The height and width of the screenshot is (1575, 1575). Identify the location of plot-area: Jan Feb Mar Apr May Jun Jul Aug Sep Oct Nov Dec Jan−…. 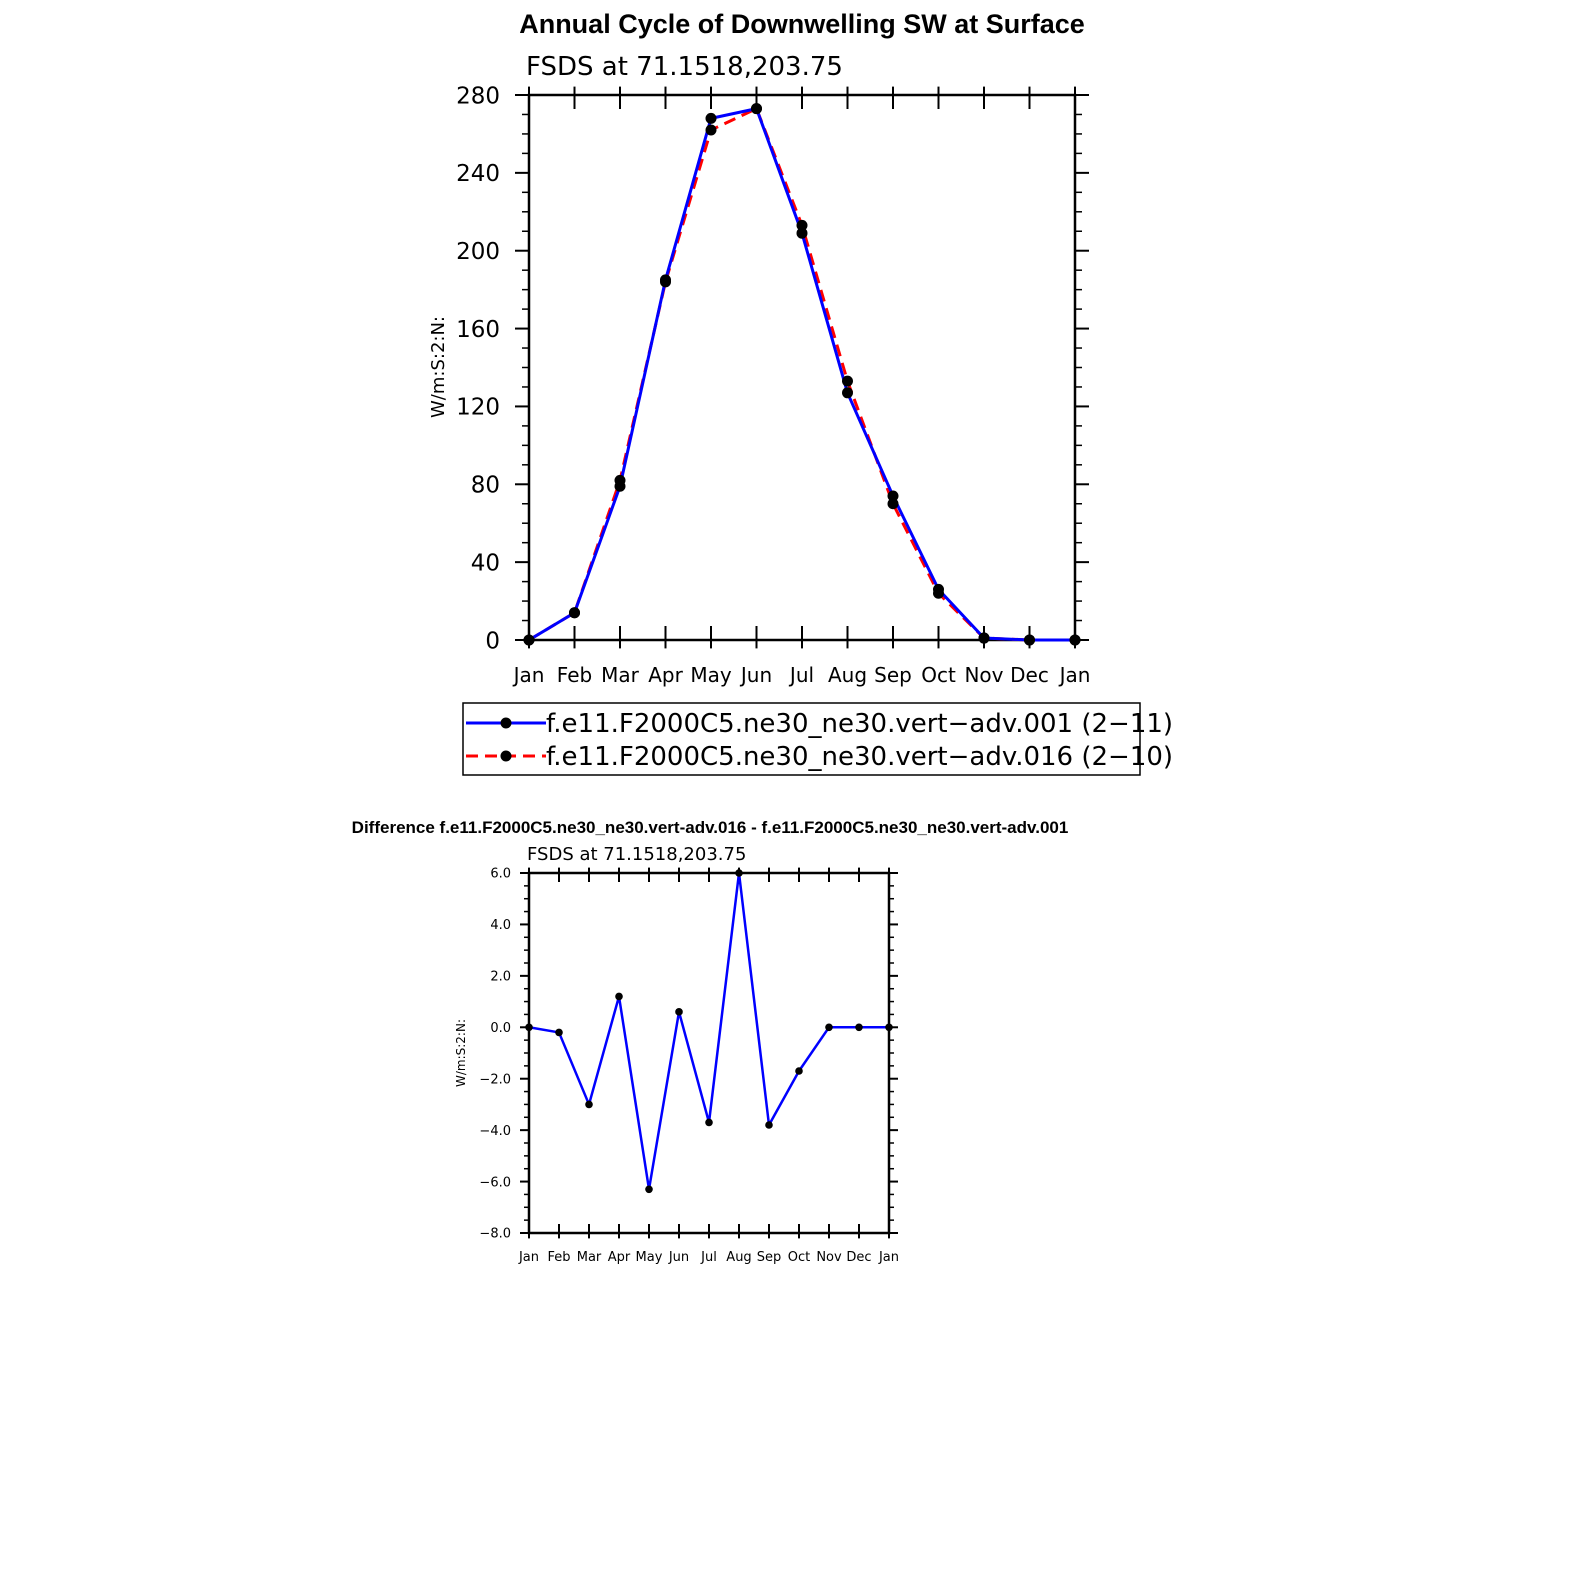
(689, 1066).